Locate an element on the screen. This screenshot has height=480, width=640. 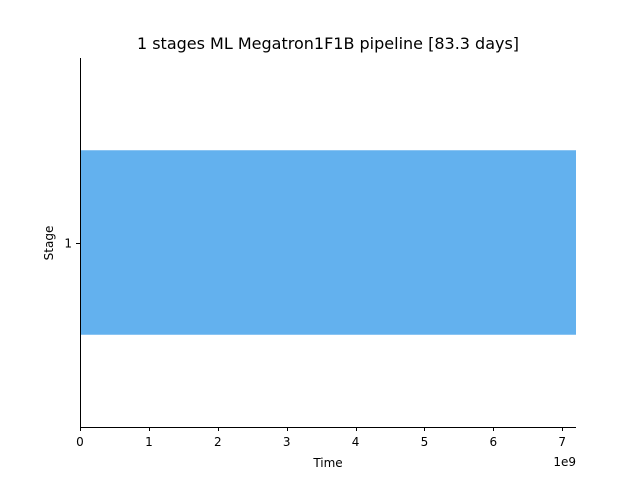
x-tick-label: 2 is located at coordinates (218, 442).